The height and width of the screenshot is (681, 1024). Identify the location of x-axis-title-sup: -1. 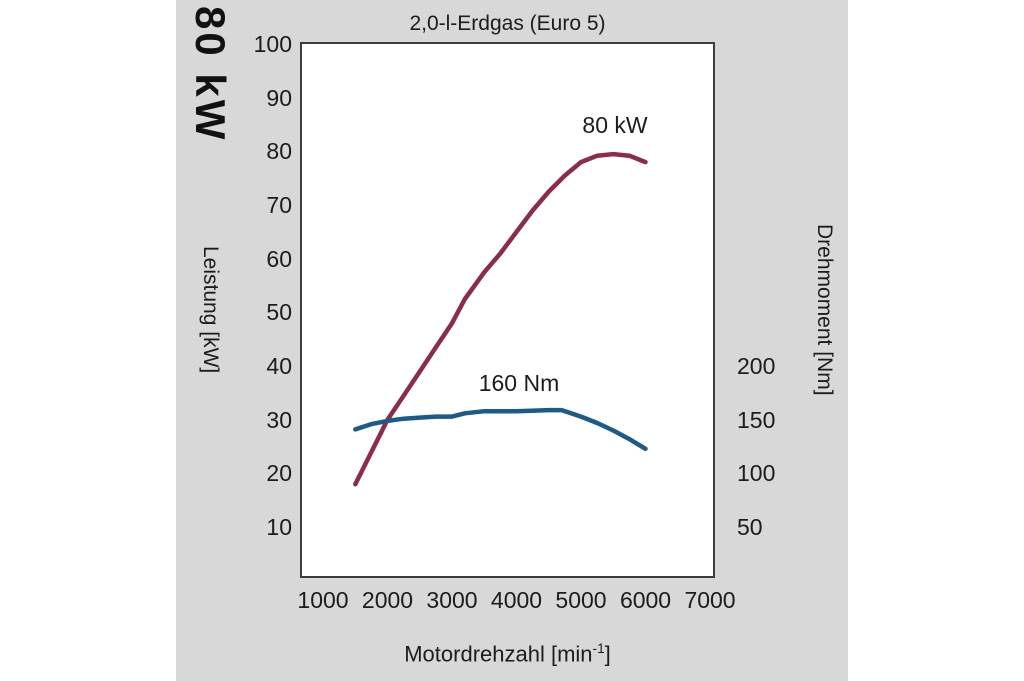
(598, 648).